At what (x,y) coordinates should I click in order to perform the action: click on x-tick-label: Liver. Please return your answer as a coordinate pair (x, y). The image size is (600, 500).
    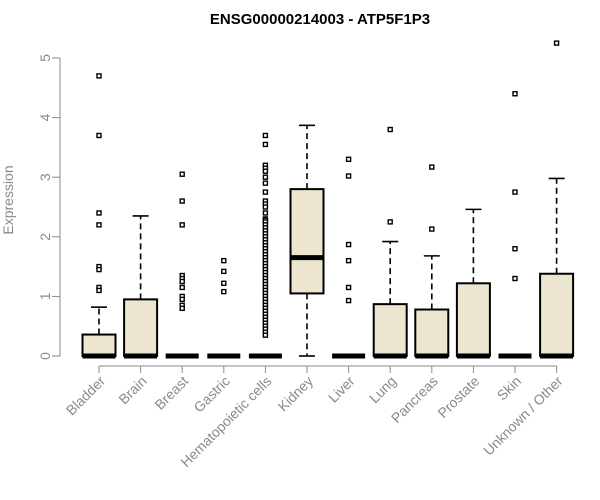
    Looking at the image, I should click on (341, 389).